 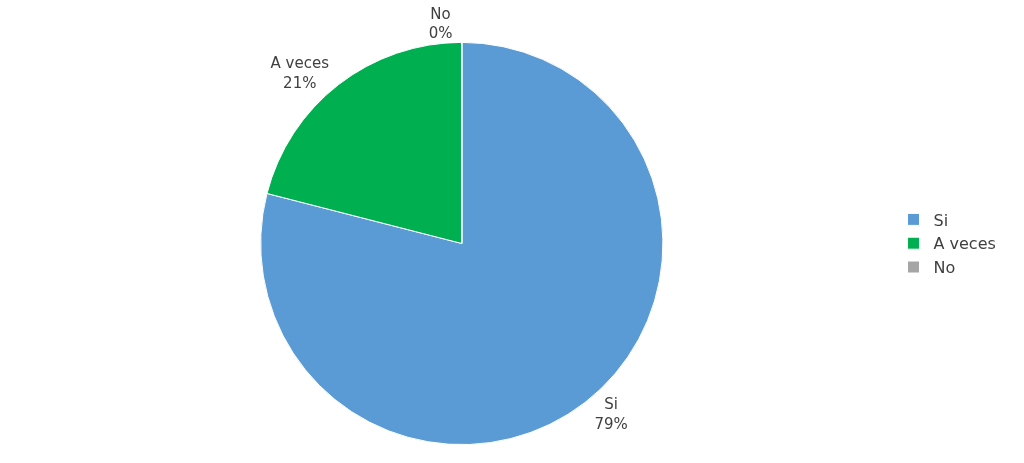 What do you see at coordinates (440, 13) in the screenshot?
I see `category-label: No` at bounding box center [440, 13].